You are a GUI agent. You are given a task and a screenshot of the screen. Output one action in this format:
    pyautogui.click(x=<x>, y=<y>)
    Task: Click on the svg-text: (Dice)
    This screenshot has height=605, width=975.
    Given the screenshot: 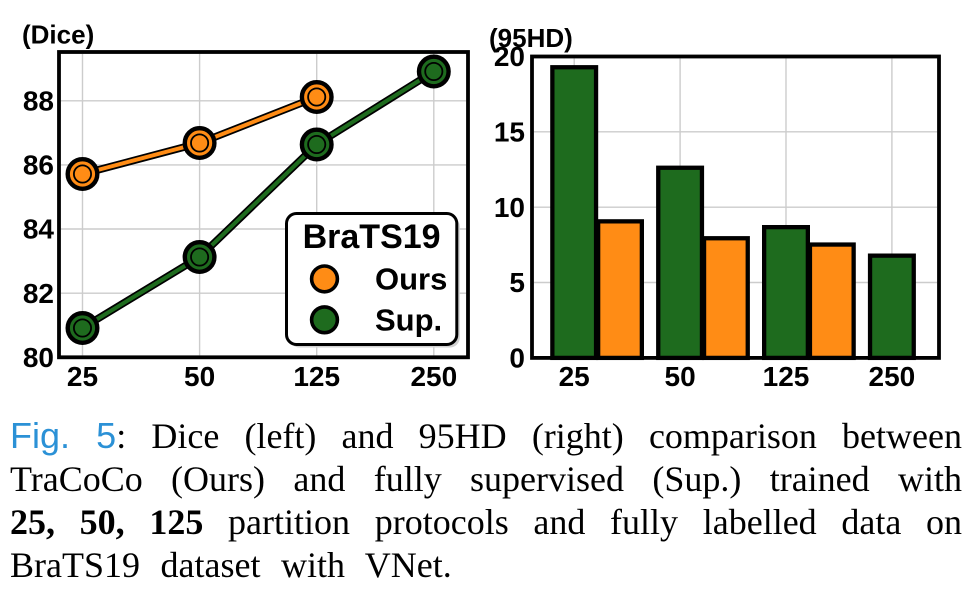 What is the action you would take?
    pyautogui.click(x=58, y=35)
    